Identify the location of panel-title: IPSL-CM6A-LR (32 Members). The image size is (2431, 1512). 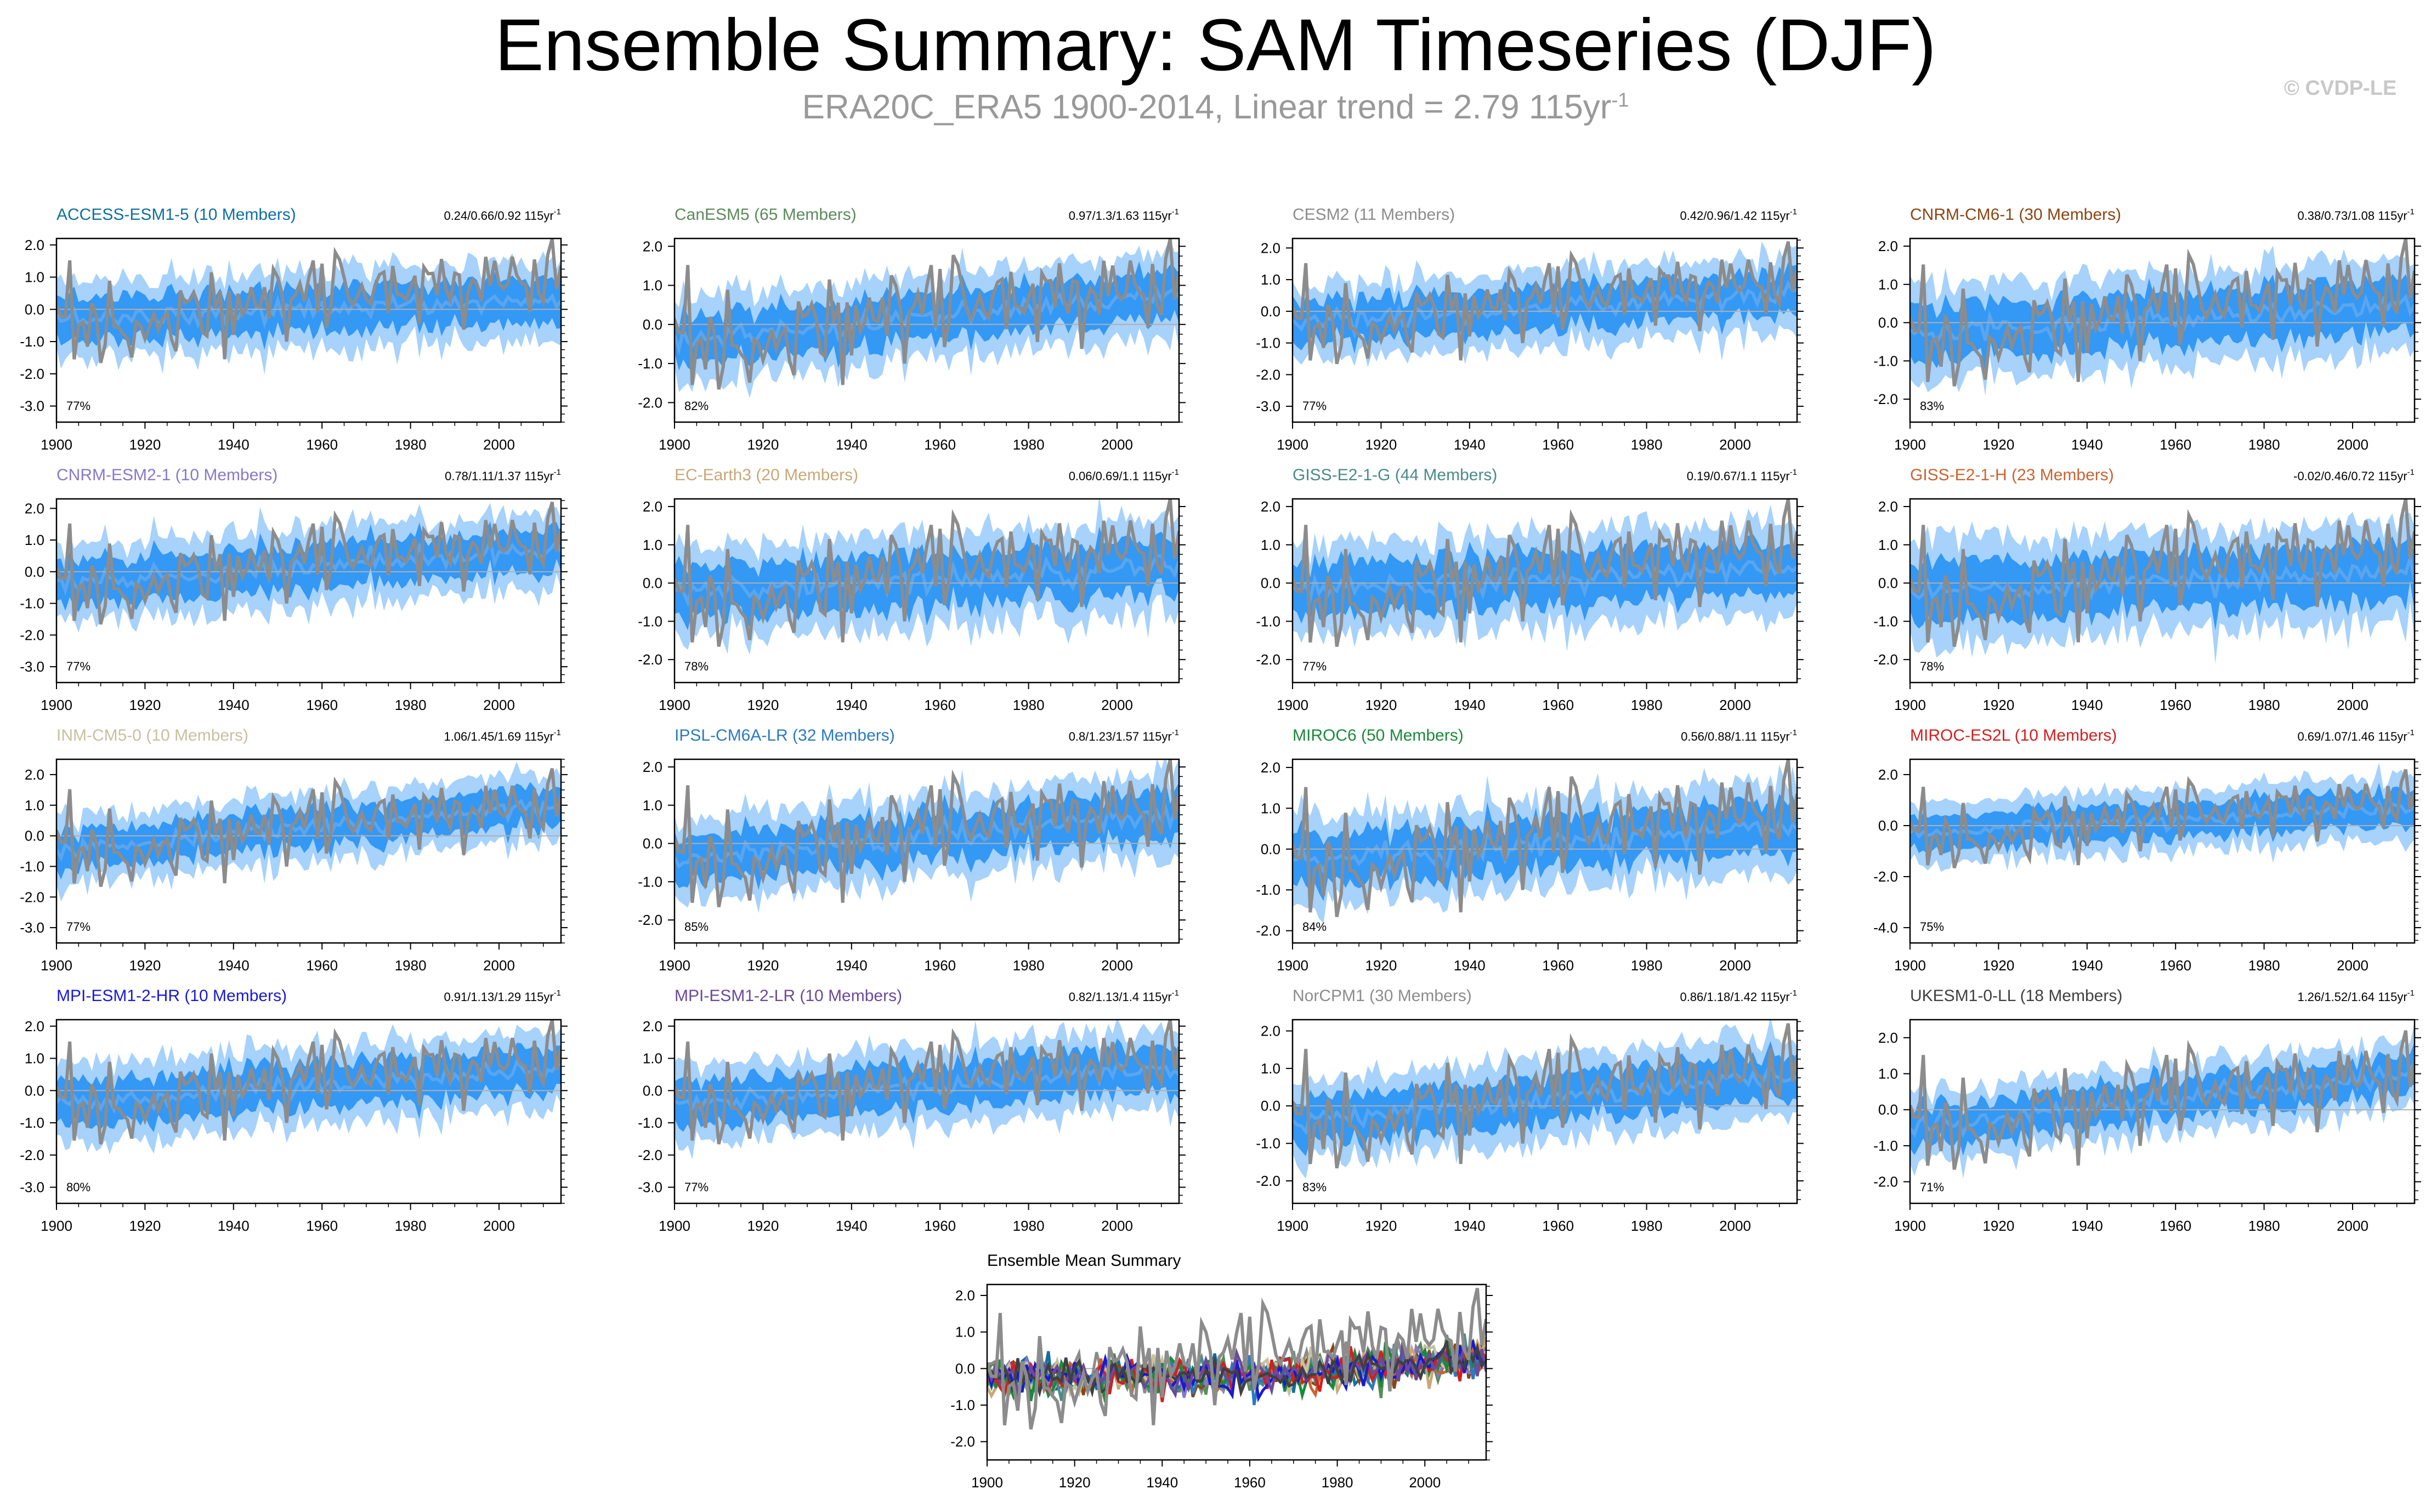
(785, 735).